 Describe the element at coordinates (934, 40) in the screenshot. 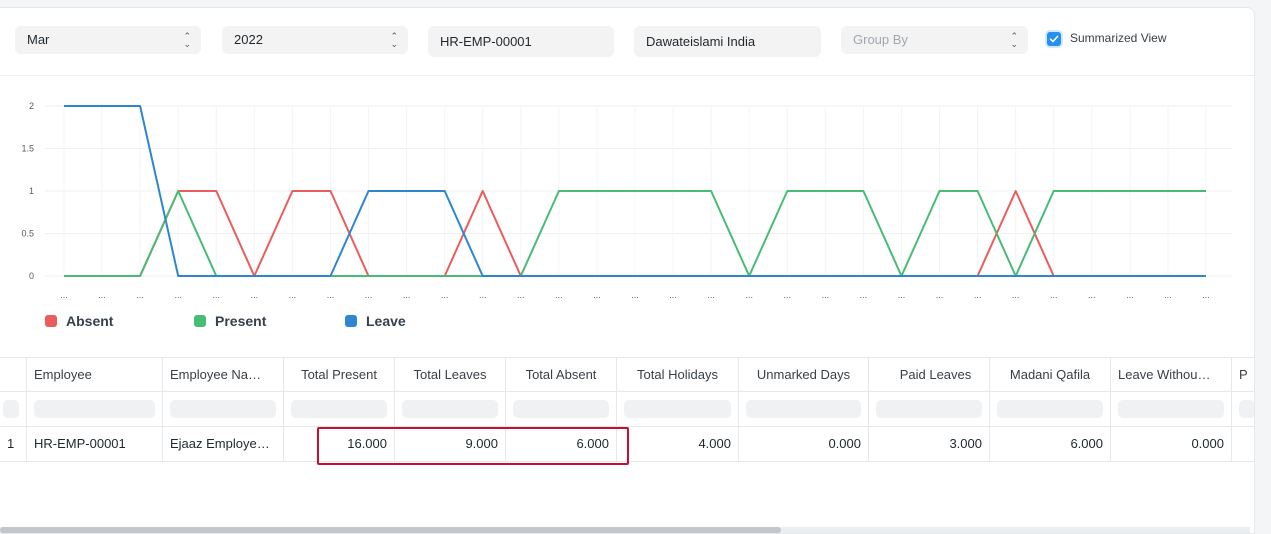

I see `group-by-select: Group By ⌃ ⌄` at that location.